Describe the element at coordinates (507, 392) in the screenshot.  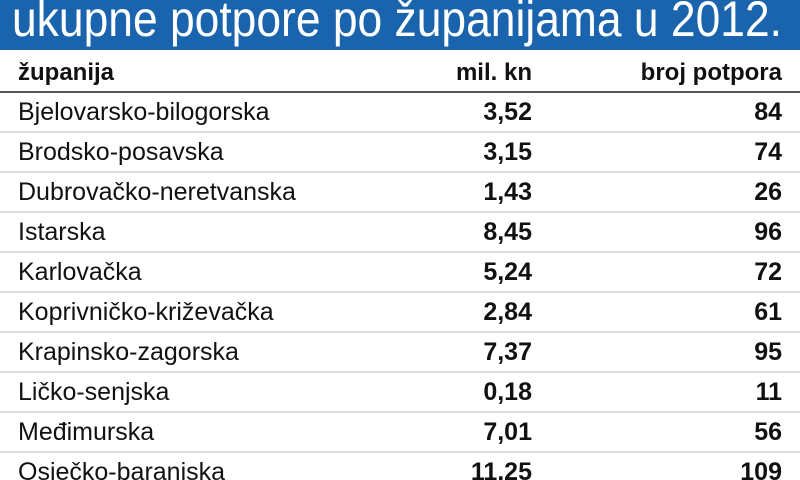
I see `amount: 0,18` at that location.